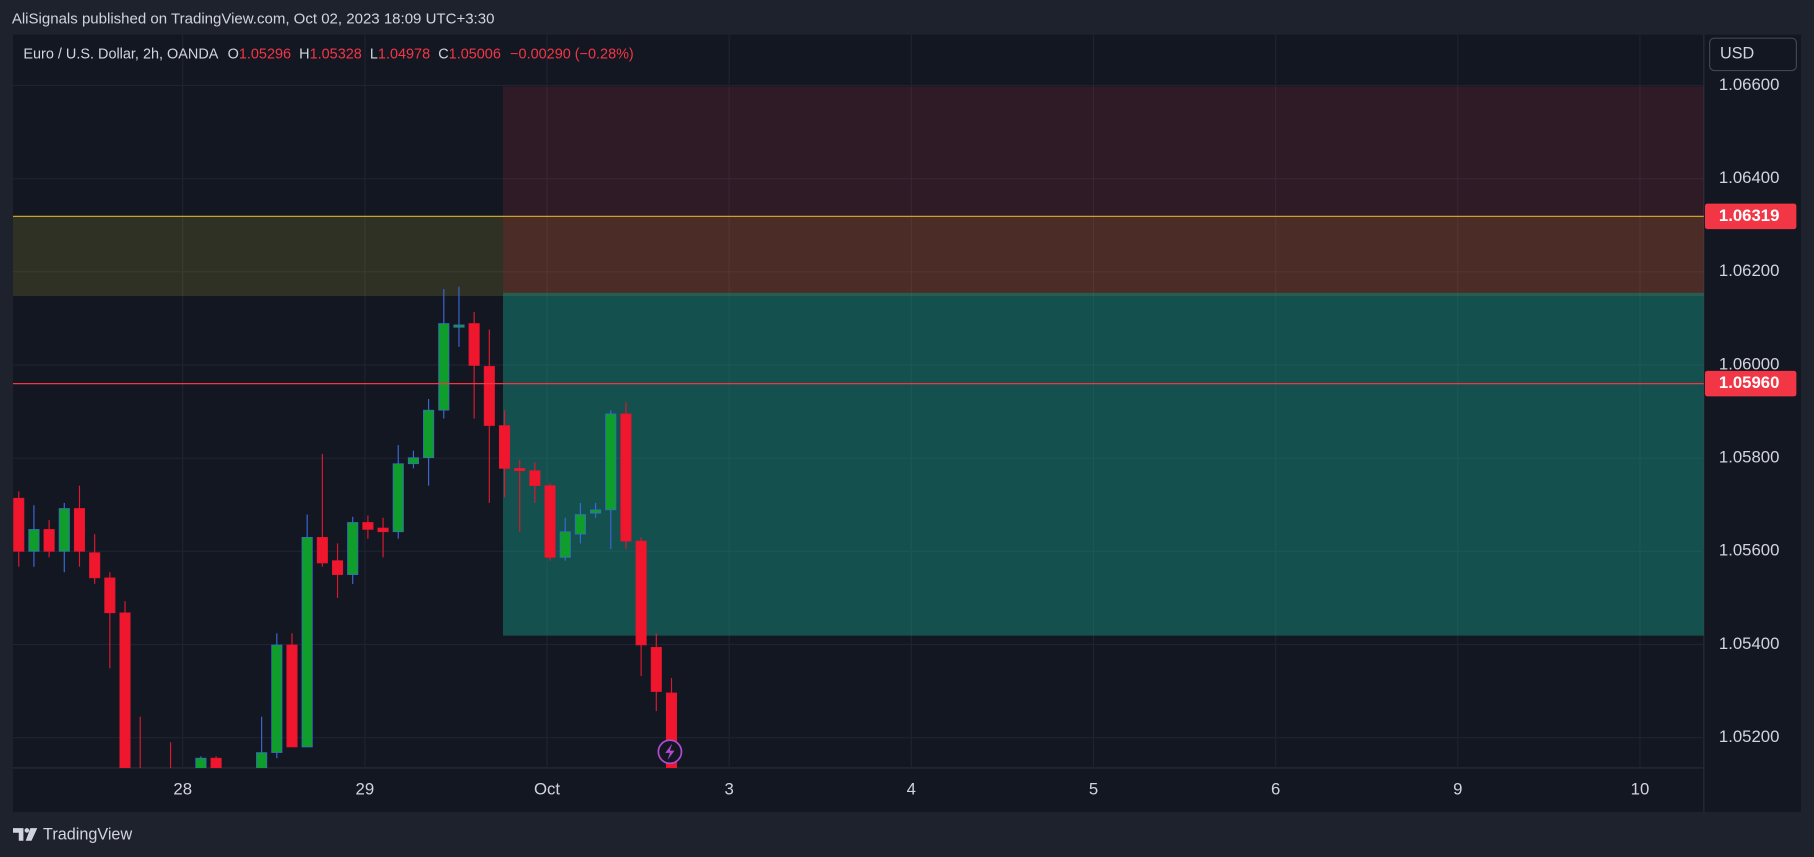 This screenshot has width=1814, height=857. I want to click on symbol: Euro / U.S. Dollar, 2h, OANDA, so click(120, 54).